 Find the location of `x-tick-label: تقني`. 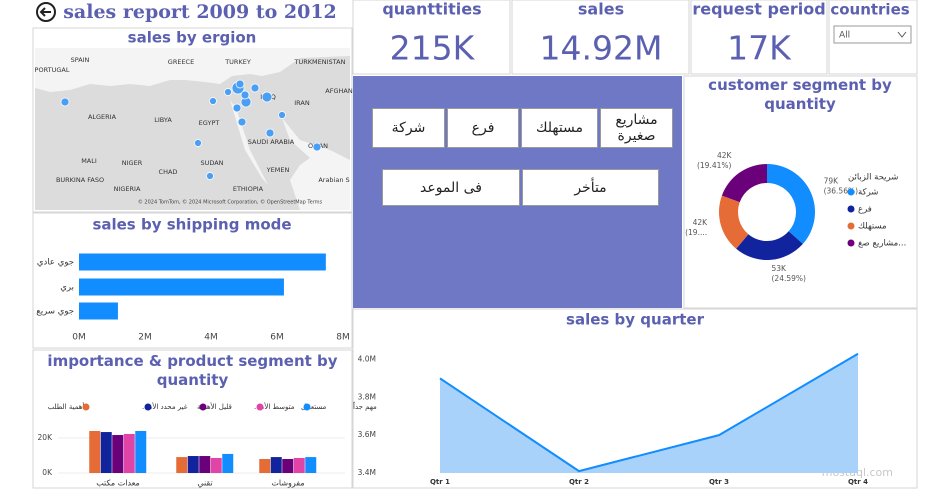

x-tick-label: تقني is located at coordinates (204, 483).